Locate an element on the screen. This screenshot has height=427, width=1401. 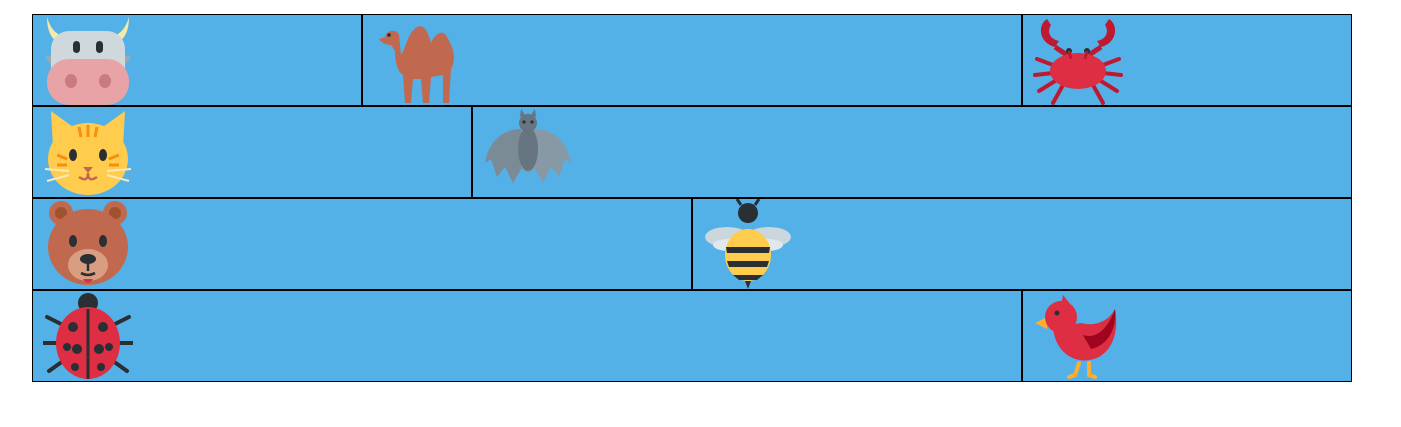
bear-face-icon is located at coordinates (88, 244).